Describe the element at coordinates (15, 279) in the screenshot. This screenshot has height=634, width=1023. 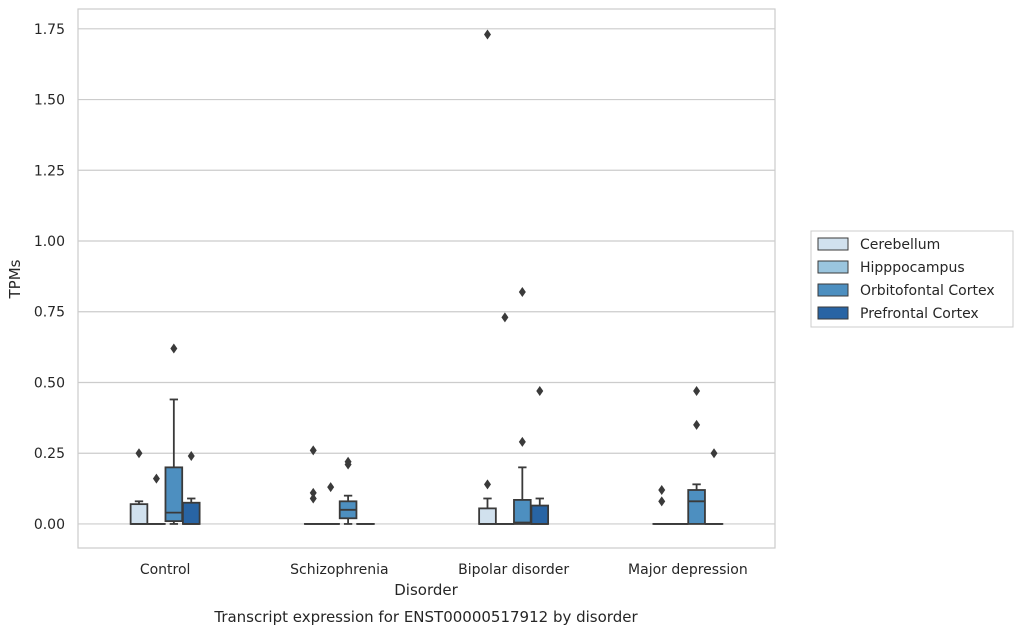
I see `y-axis-title: TPMs` at that location.